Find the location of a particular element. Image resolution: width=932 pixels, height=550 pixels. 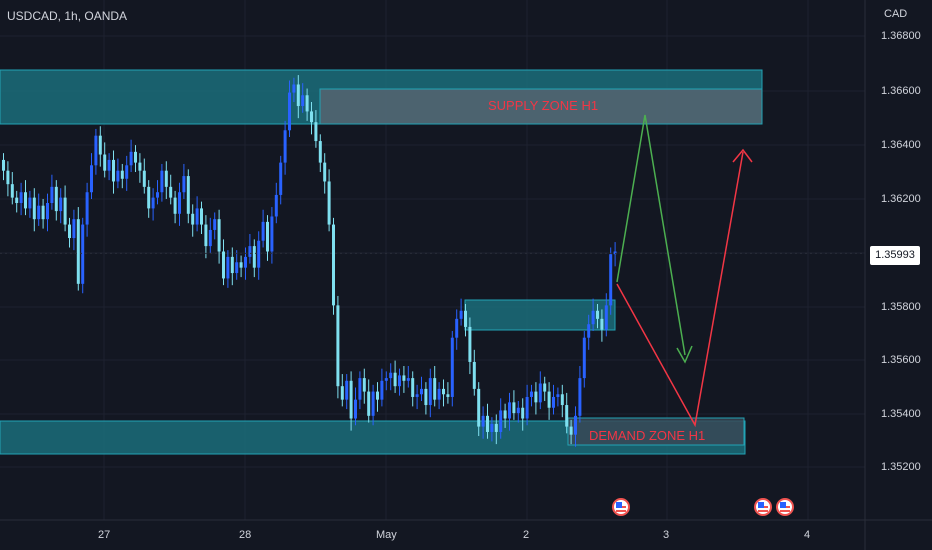

demand-zone-h1 is located at coordinates (656, 431).